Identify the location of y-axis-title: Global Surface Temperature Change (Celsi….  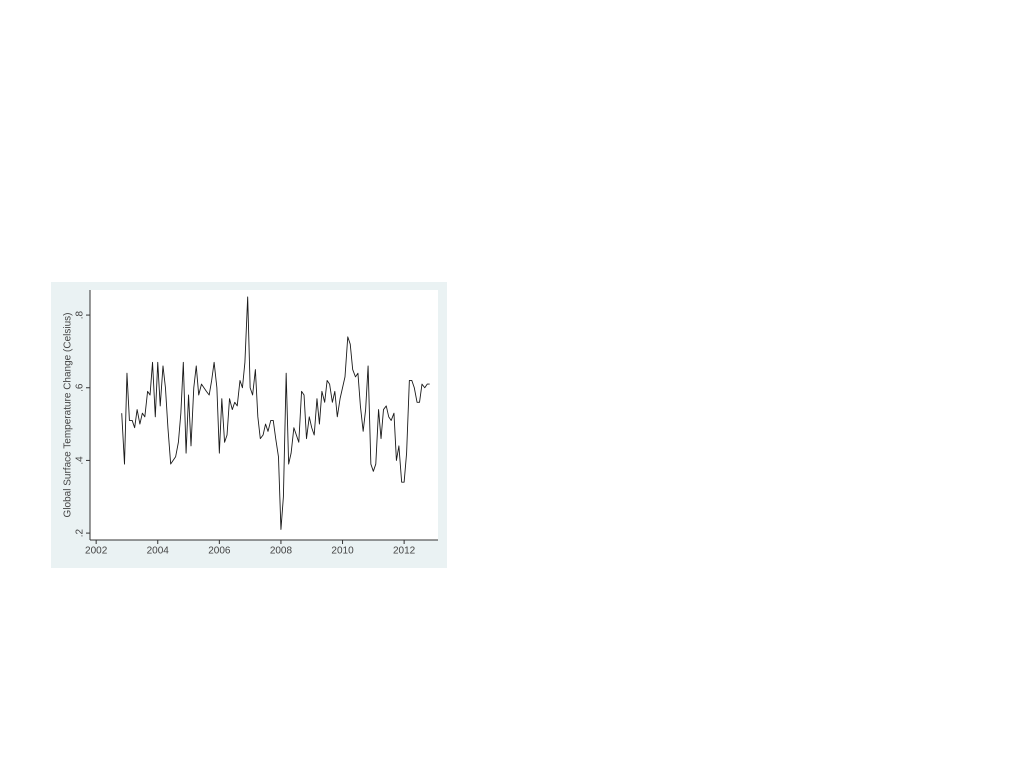
(68, 415).